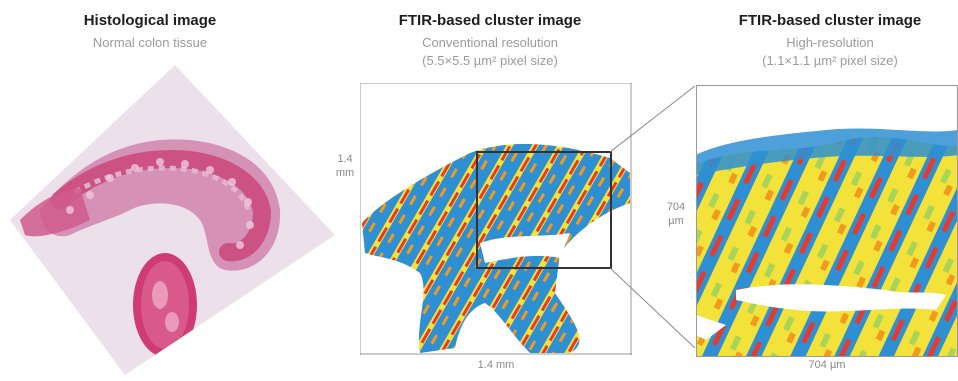  Describe the element at coordinates (827, 365) in the screenshot. I see `panel-3-x-label: 704 µm` at that location.